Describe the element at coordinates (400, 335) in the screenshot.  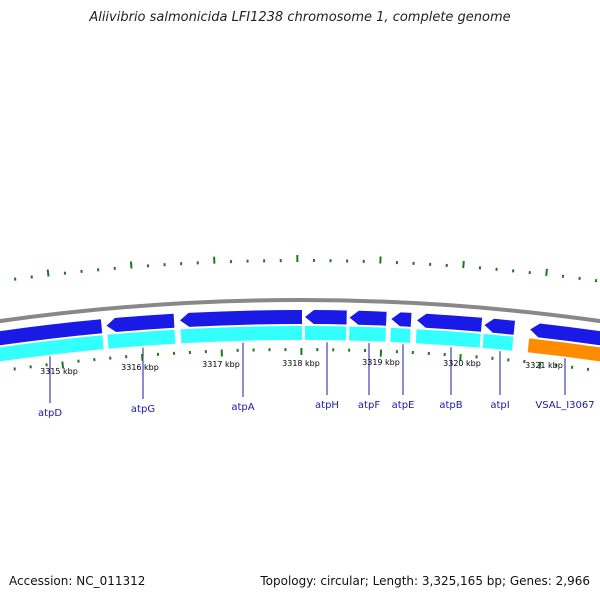
I see `cds-band-atpe` at that location.